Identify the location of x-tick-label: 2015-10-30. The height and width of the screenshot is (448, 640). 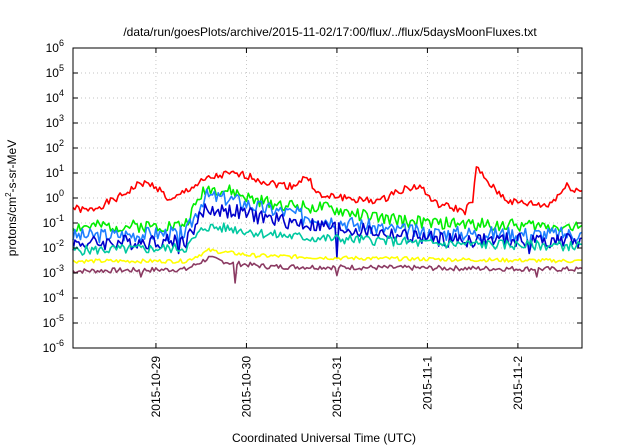
(246, 387).